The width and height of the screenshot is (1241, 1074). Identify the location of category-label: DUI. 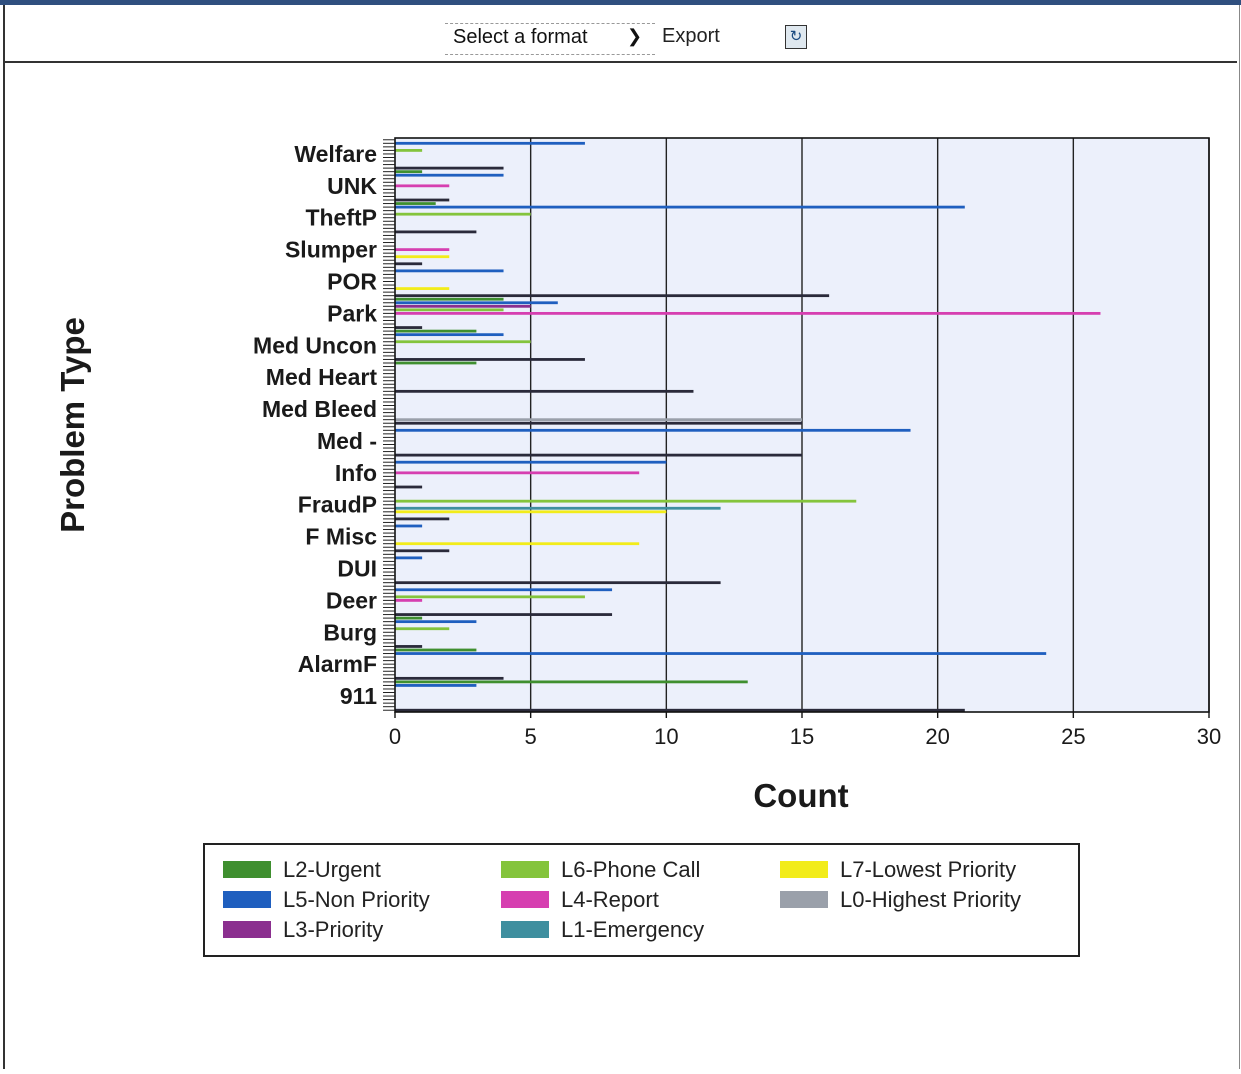
(357, 569).